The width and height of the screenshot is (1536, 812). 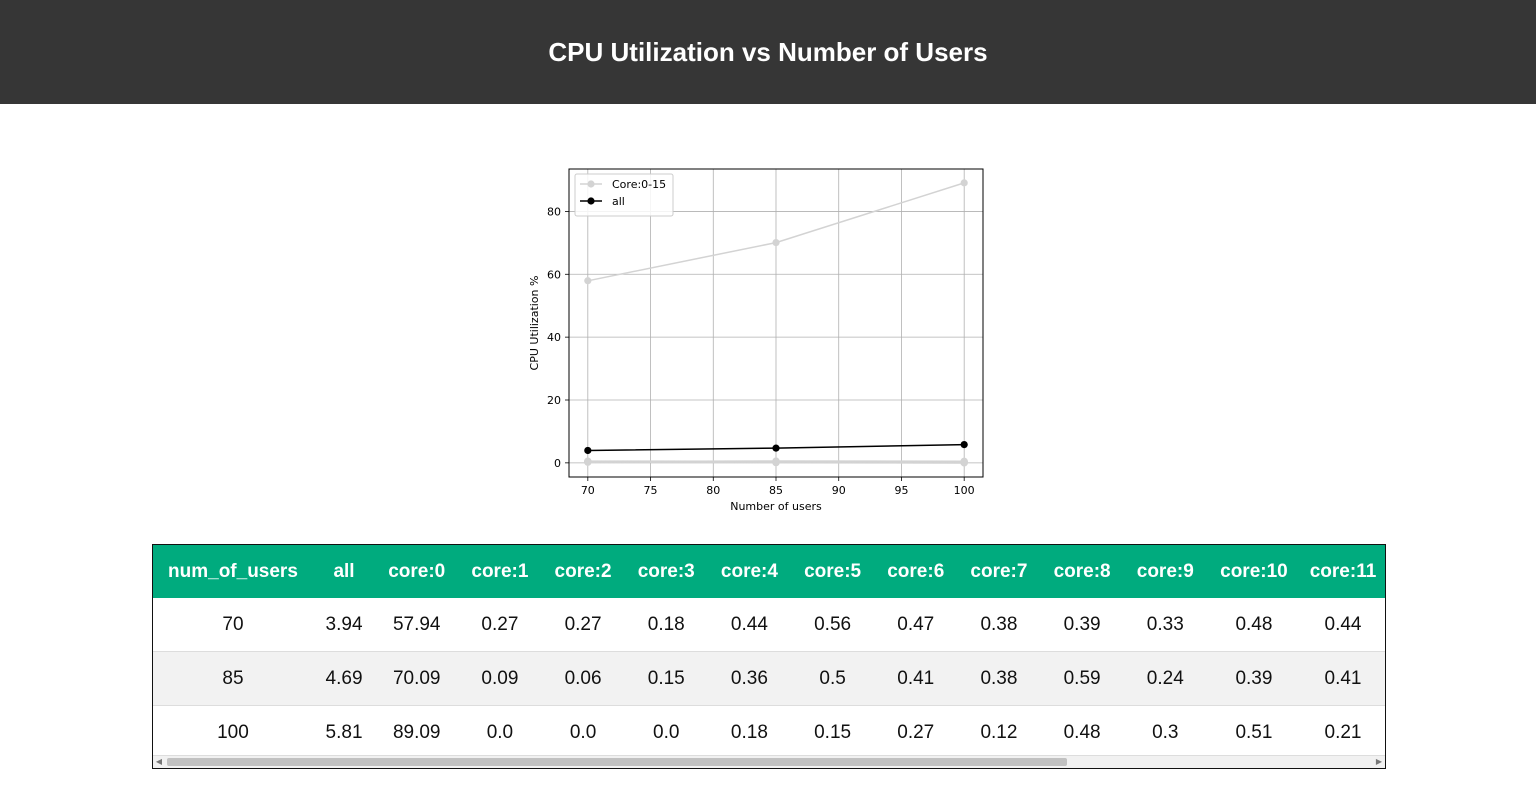 What do you see at coordinates (1343, 571) in the screenshot?
I see `column-header: core:11` at bounding box center [1343, 571].